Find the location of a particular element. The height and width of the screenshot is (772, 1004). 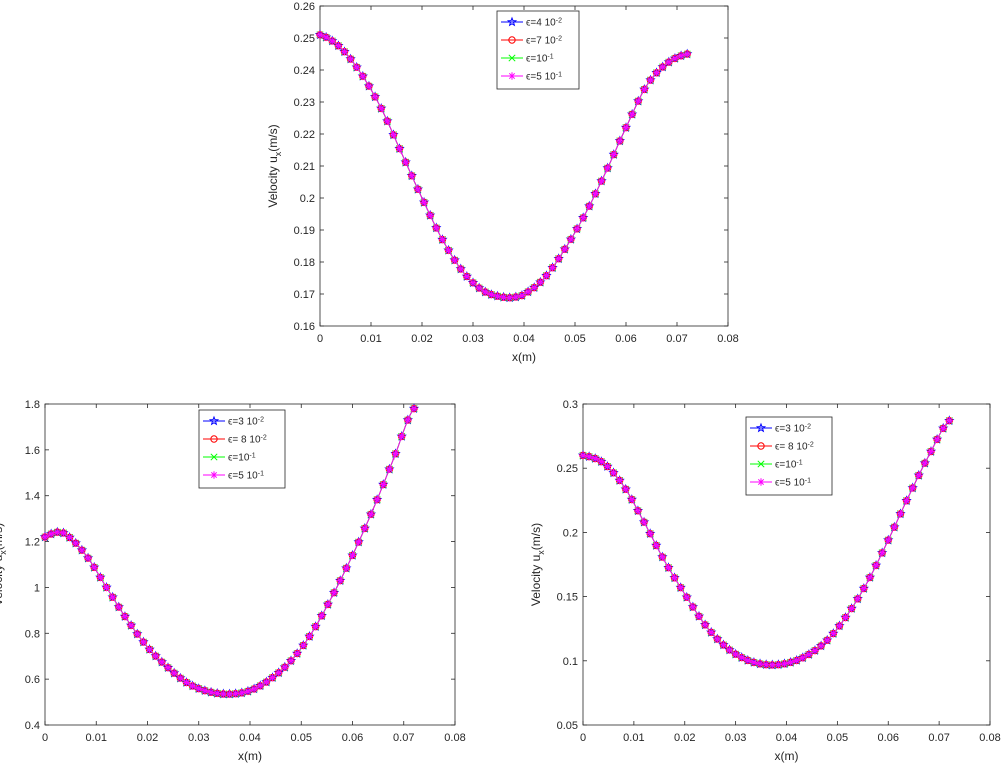

y-tick-label: 0.24 is located at coordinates (304, 71).